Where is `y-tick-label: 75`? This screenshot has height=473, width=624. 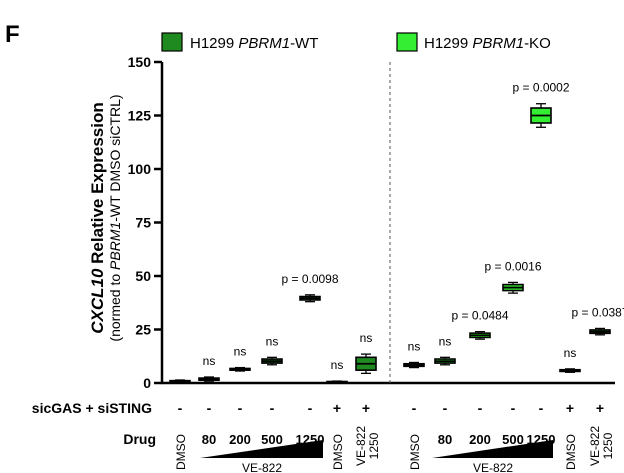
y-tick-label: 75 is located at coordinates (143, 223).